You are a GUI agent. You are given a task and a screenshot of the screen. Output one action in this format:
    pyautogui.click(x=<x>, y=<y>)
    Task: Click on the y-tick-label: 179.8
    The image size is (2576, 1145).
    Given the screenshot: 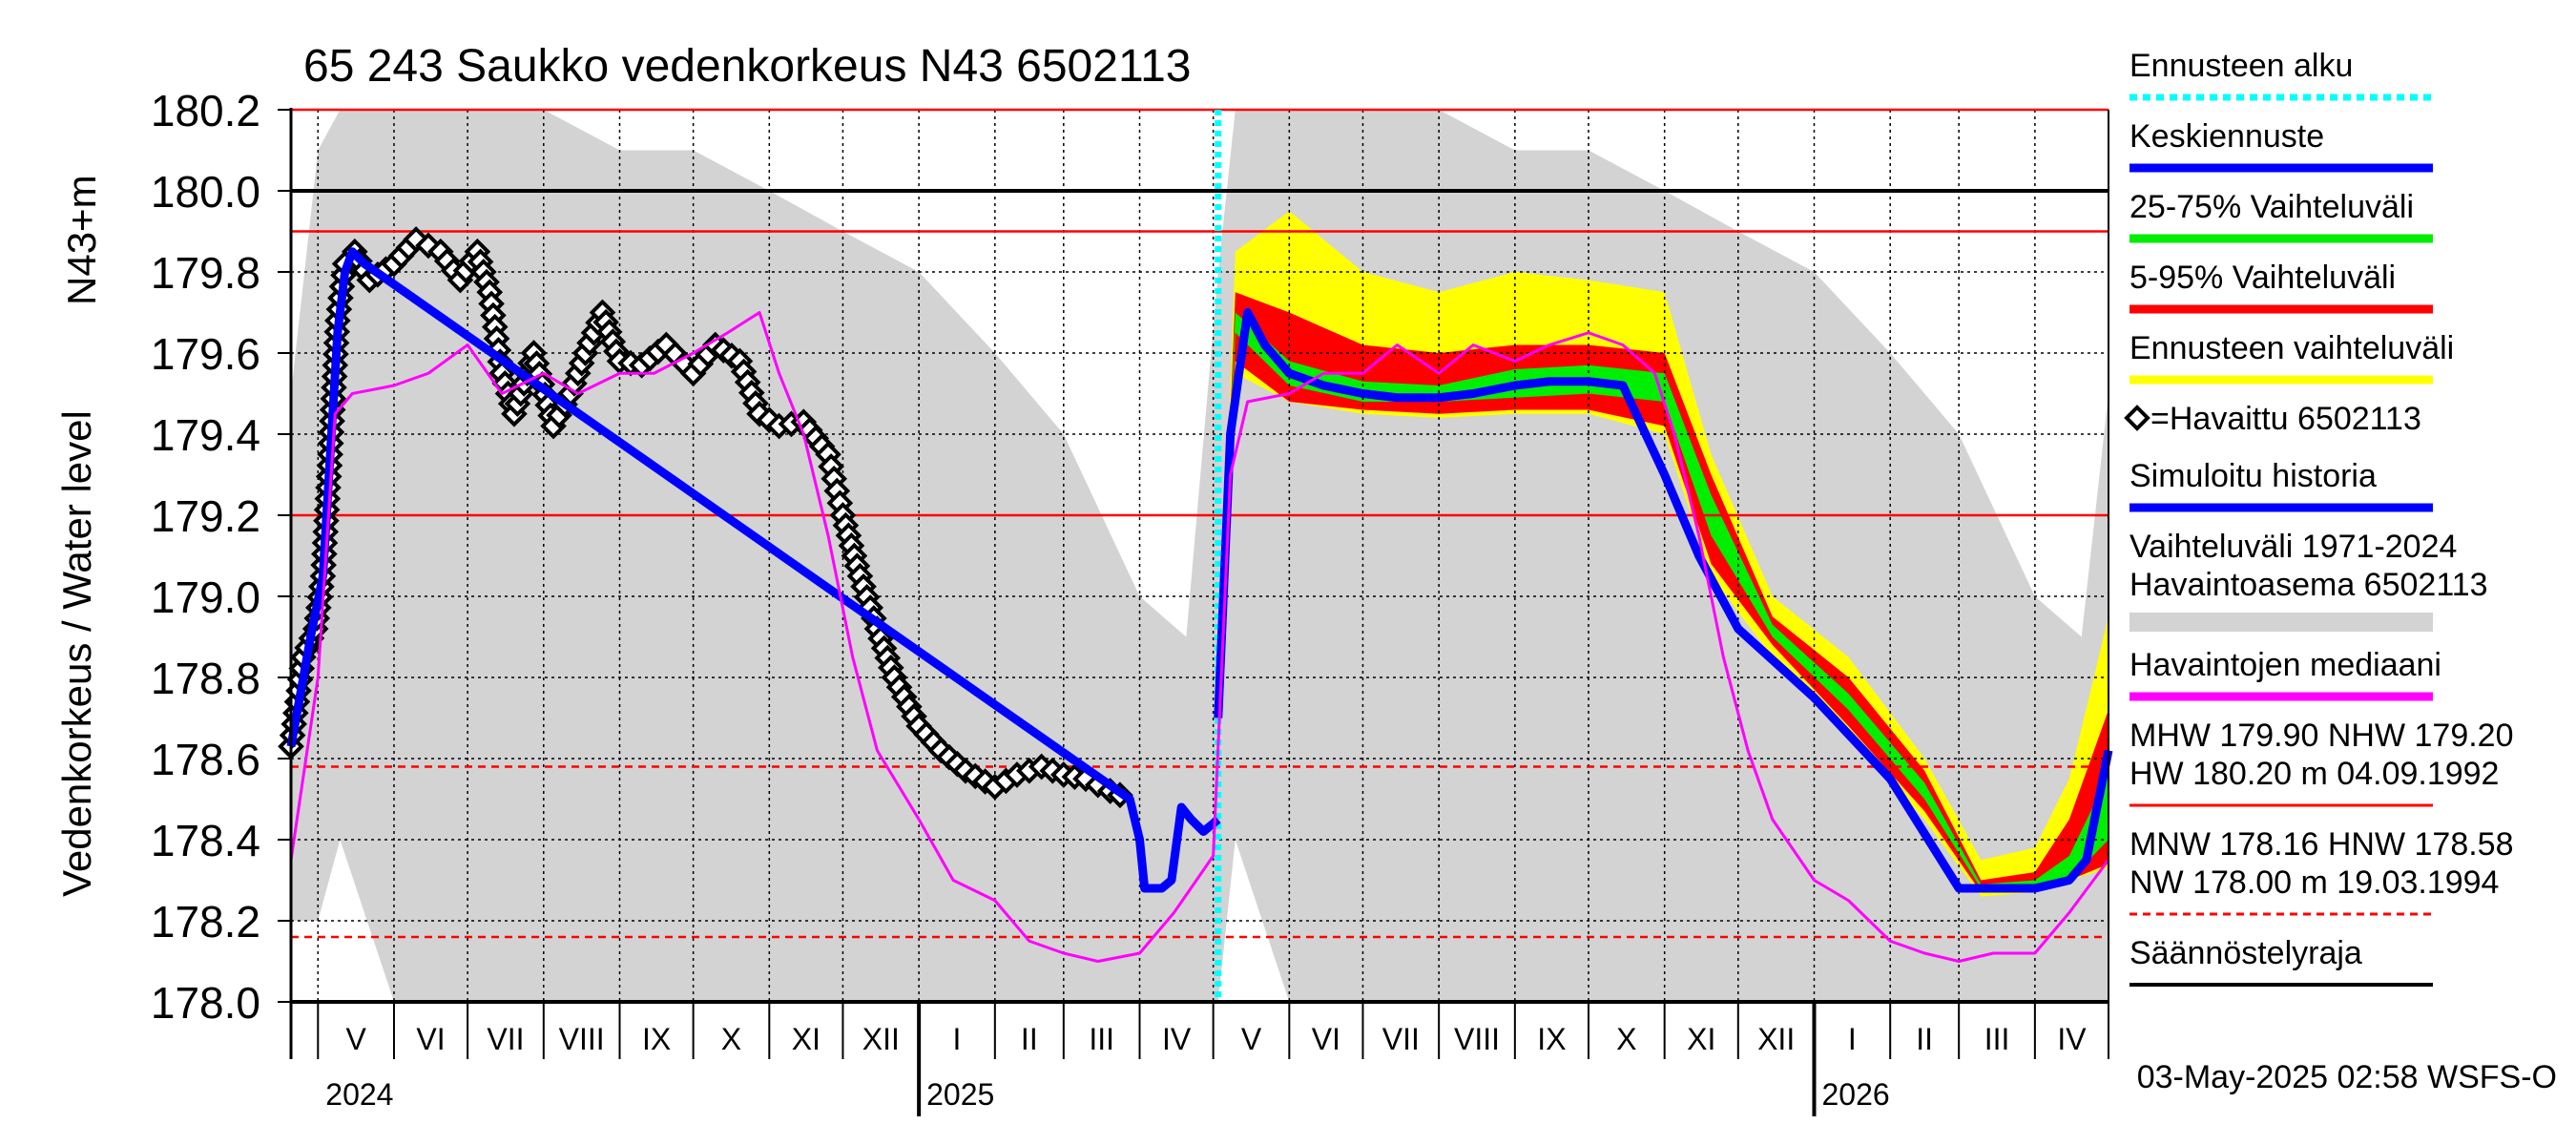 What is the action you would take?
    pyautogui.click(x=205, y=273)
    